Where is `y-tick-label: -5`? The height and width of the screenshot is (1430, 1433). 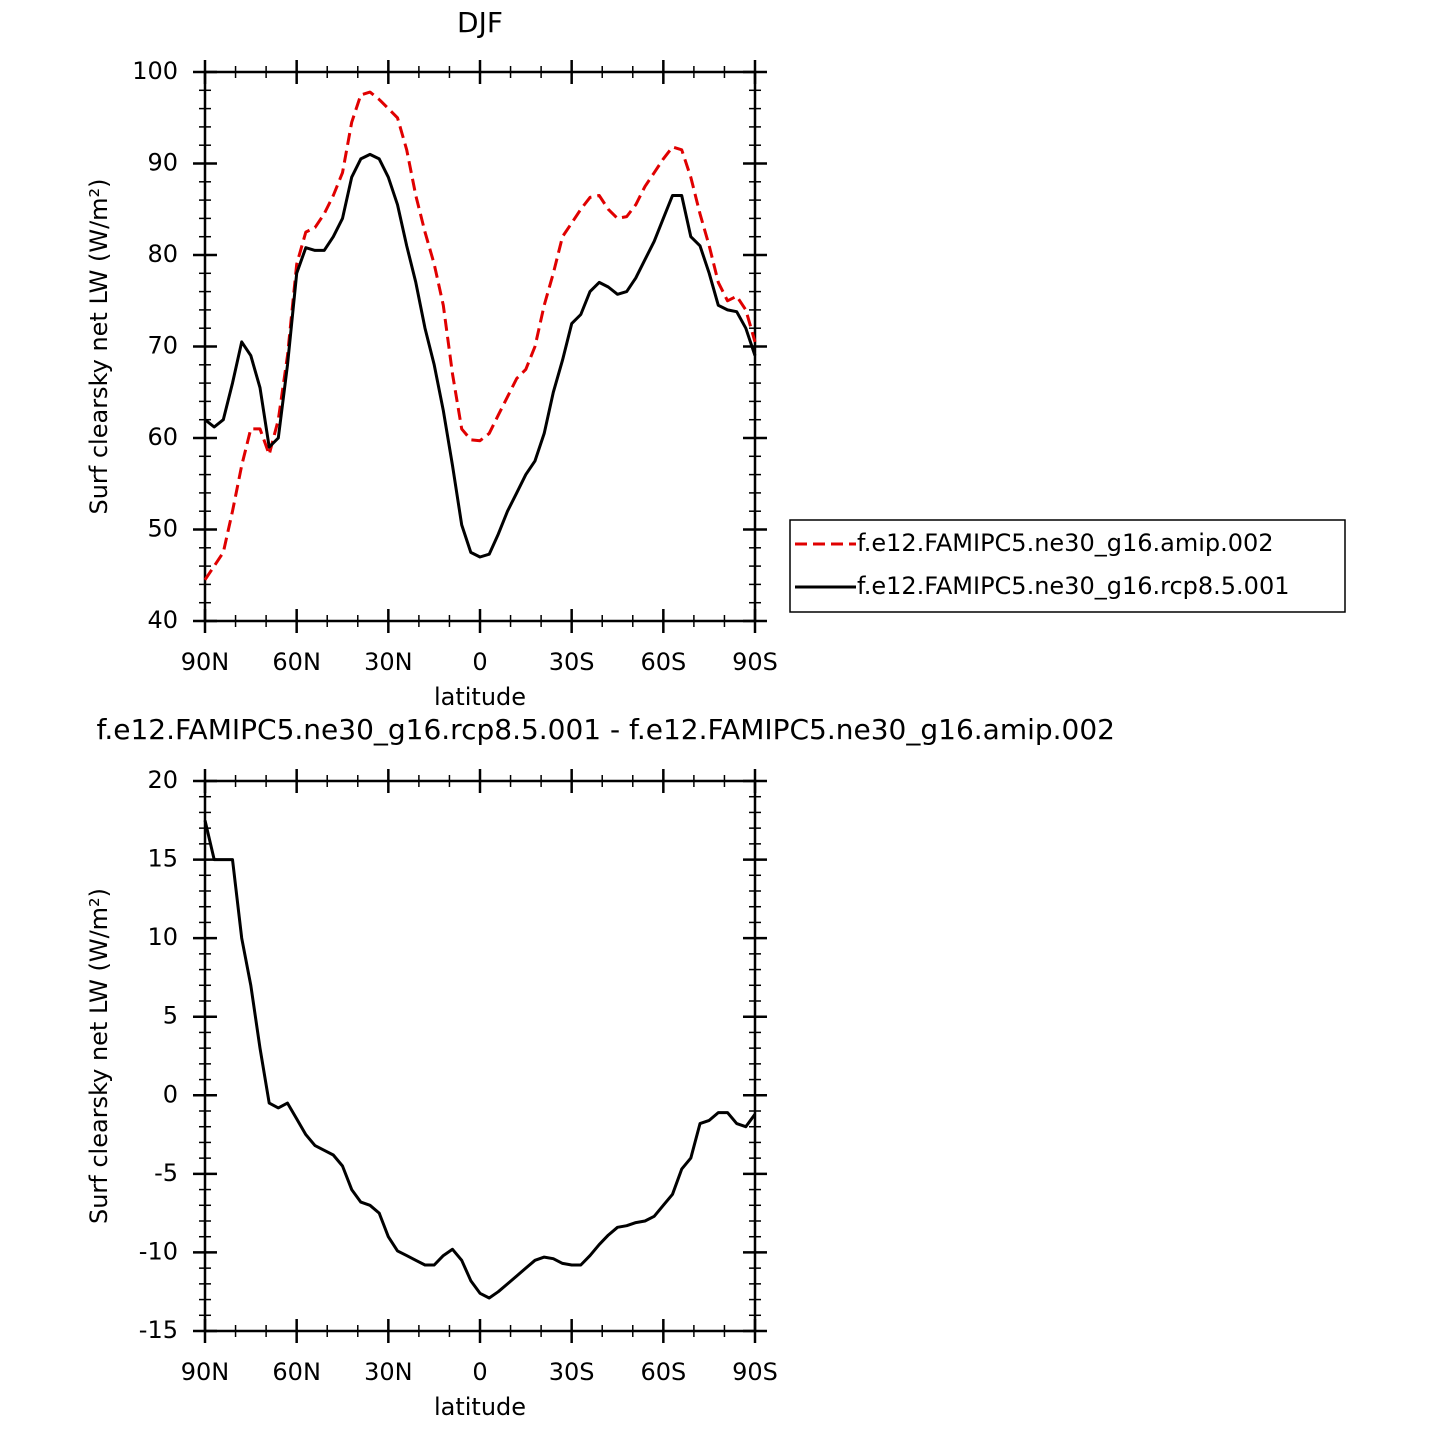
y-tick-label: -5 is located at coordinates (166, 1173).